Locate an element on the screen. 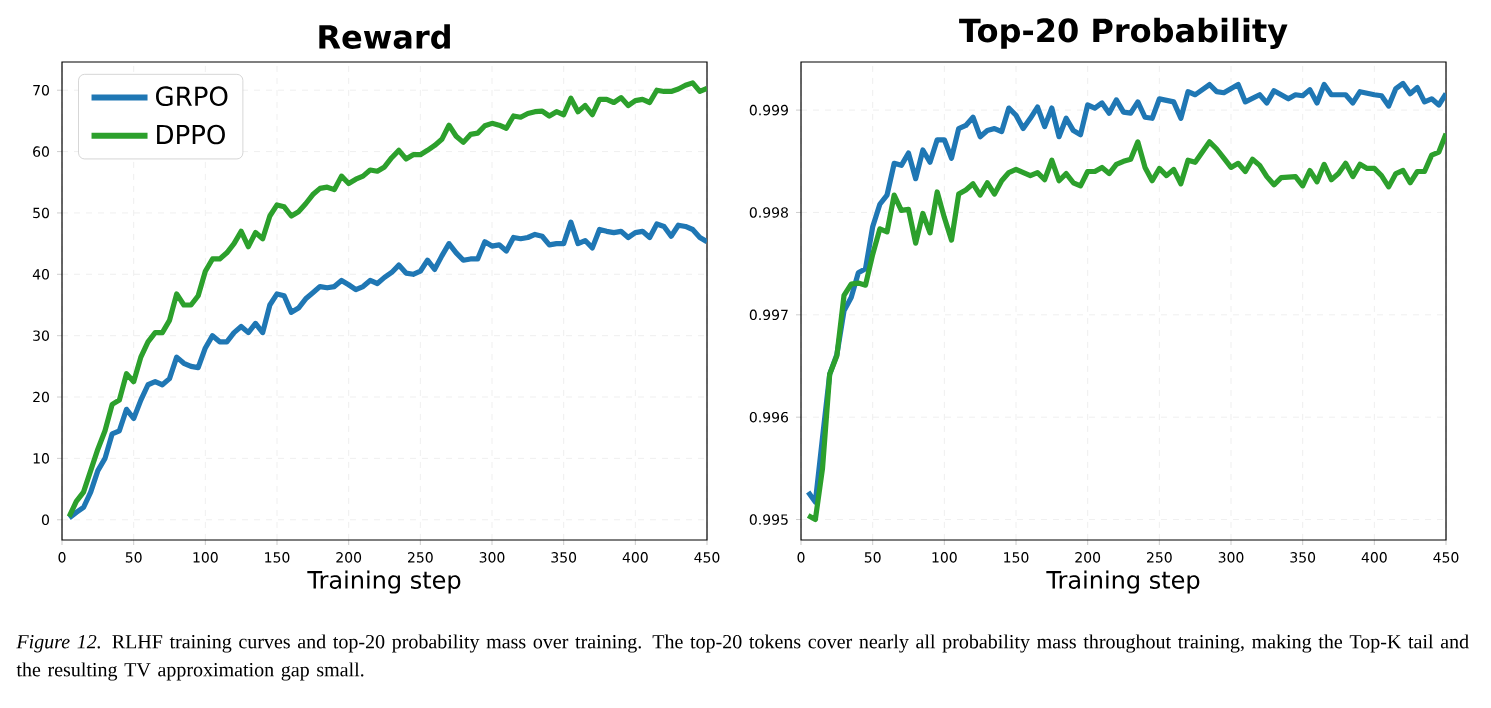 The width and height of the screenshot is (1491, 708). y-tick-label: 0 is located at coordinates (45, 520).